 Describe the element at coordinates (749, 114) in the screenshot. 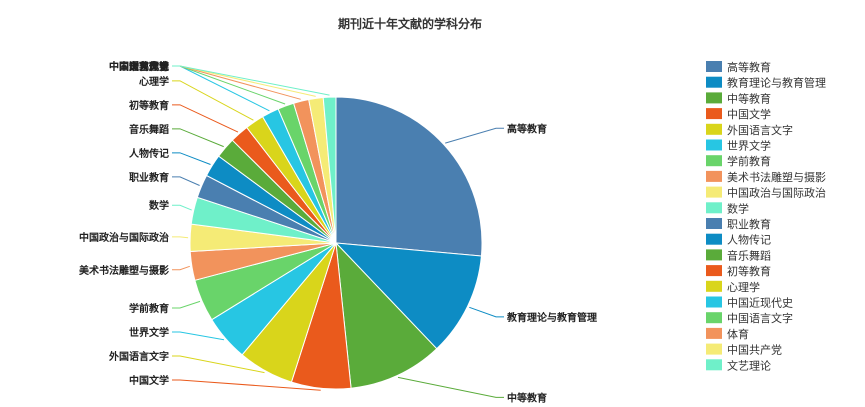

I see `legend-item-label: 中国文学` at that location.